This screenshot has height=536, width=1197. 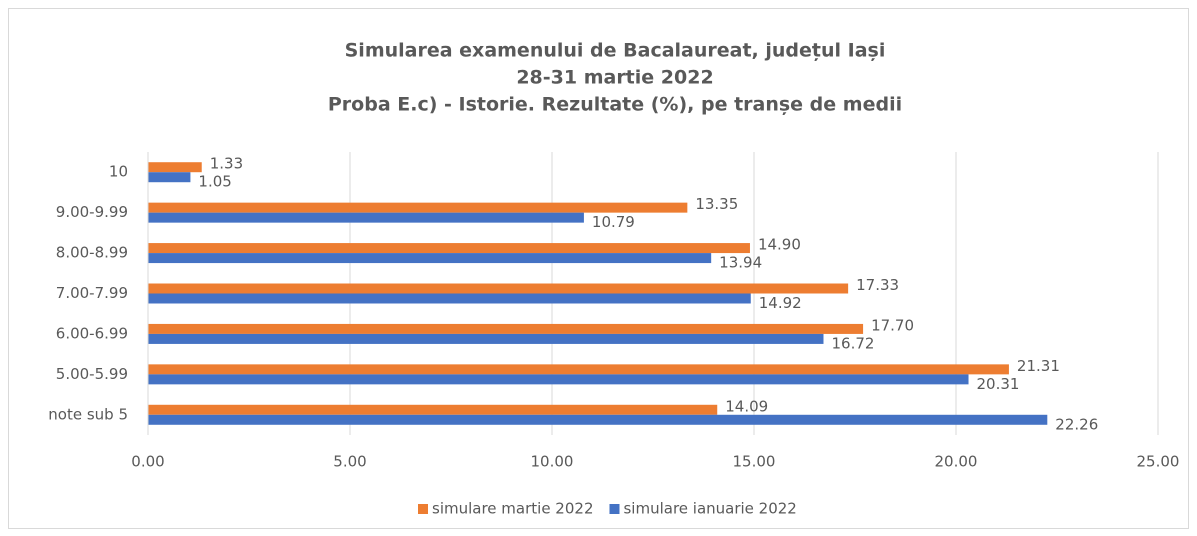 What do you see at coordinates (779, 245) in the screenshot?
I see `data-label: 14.90` at bounding box center [779, 245].